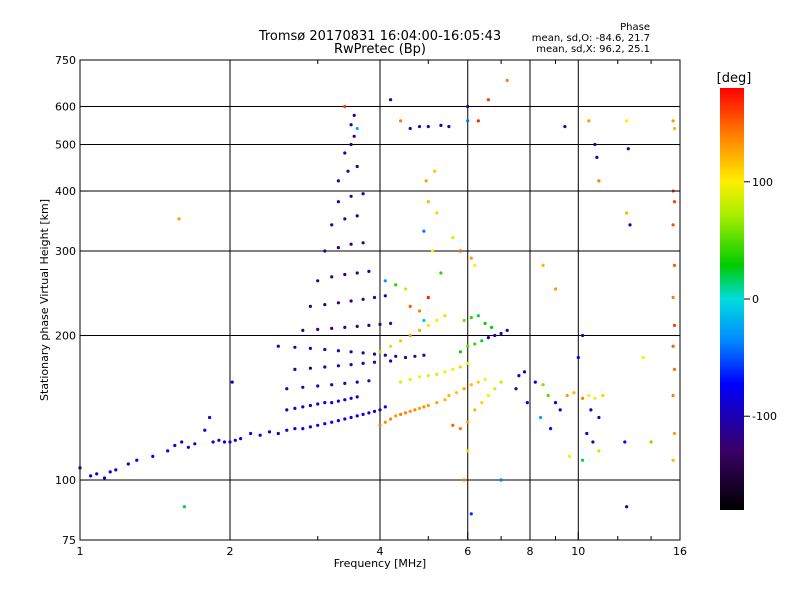  Describe the element at coordinates (380, 563) in the screenshot. I see `x-axis-label: Frequency [MHz]` at that location.